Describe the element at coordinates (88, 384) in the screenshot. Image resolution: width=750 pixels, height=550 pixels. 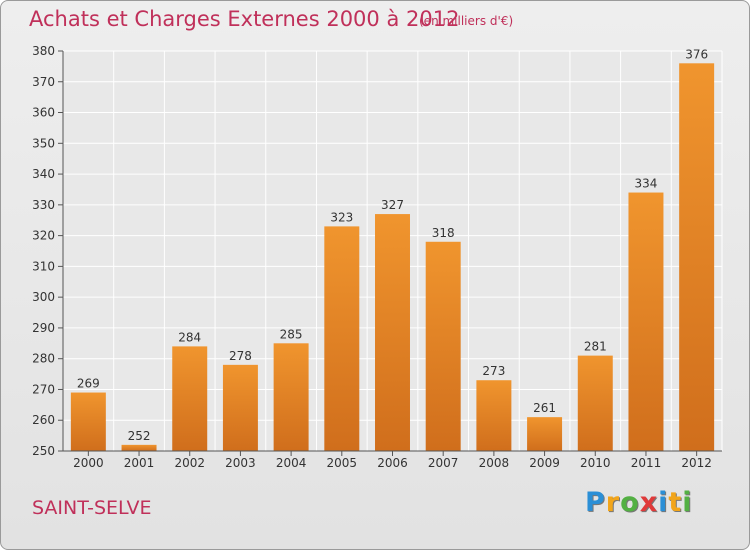
I see `data-label: 269` at that location.